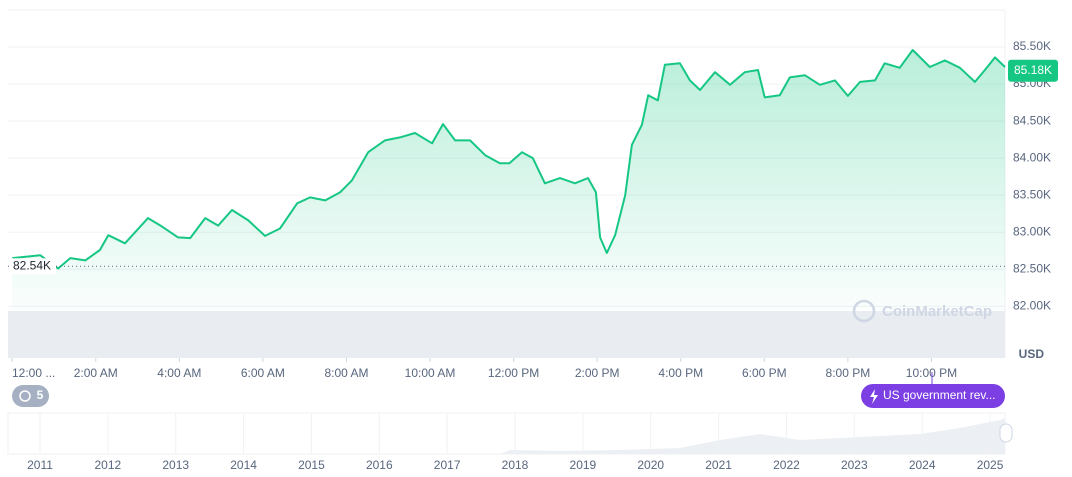 Image resolution: width=1072 pixels, height=477 pixels. What do you see at coordinates (1032, 231) in the screenshot?
I see `y-tick-label: 83.00K` at bounding box center [1032, 231].